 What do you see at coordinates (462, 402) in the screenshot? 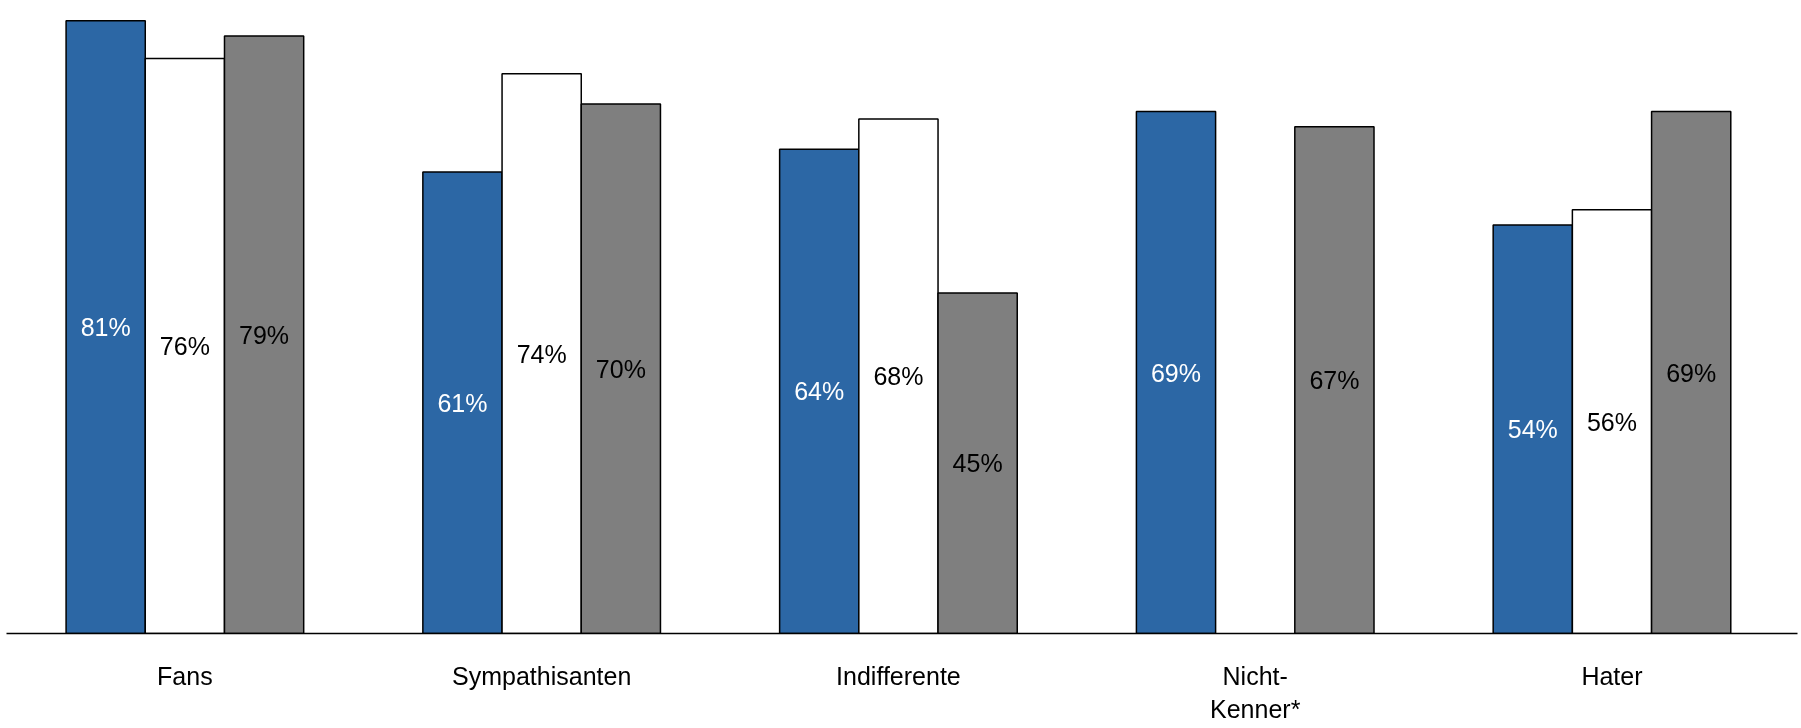
I see `data-label: 61%` at bounding box center [462, 402].